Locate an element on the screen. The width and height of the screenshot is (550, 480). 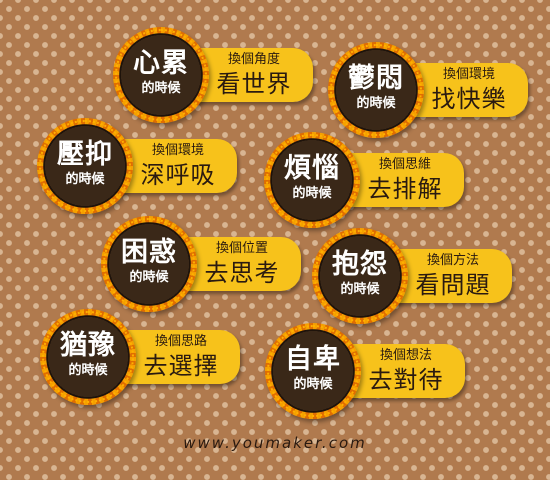
feeling-circle: 壓抑 的時候 is located at coordinates (85, 166).